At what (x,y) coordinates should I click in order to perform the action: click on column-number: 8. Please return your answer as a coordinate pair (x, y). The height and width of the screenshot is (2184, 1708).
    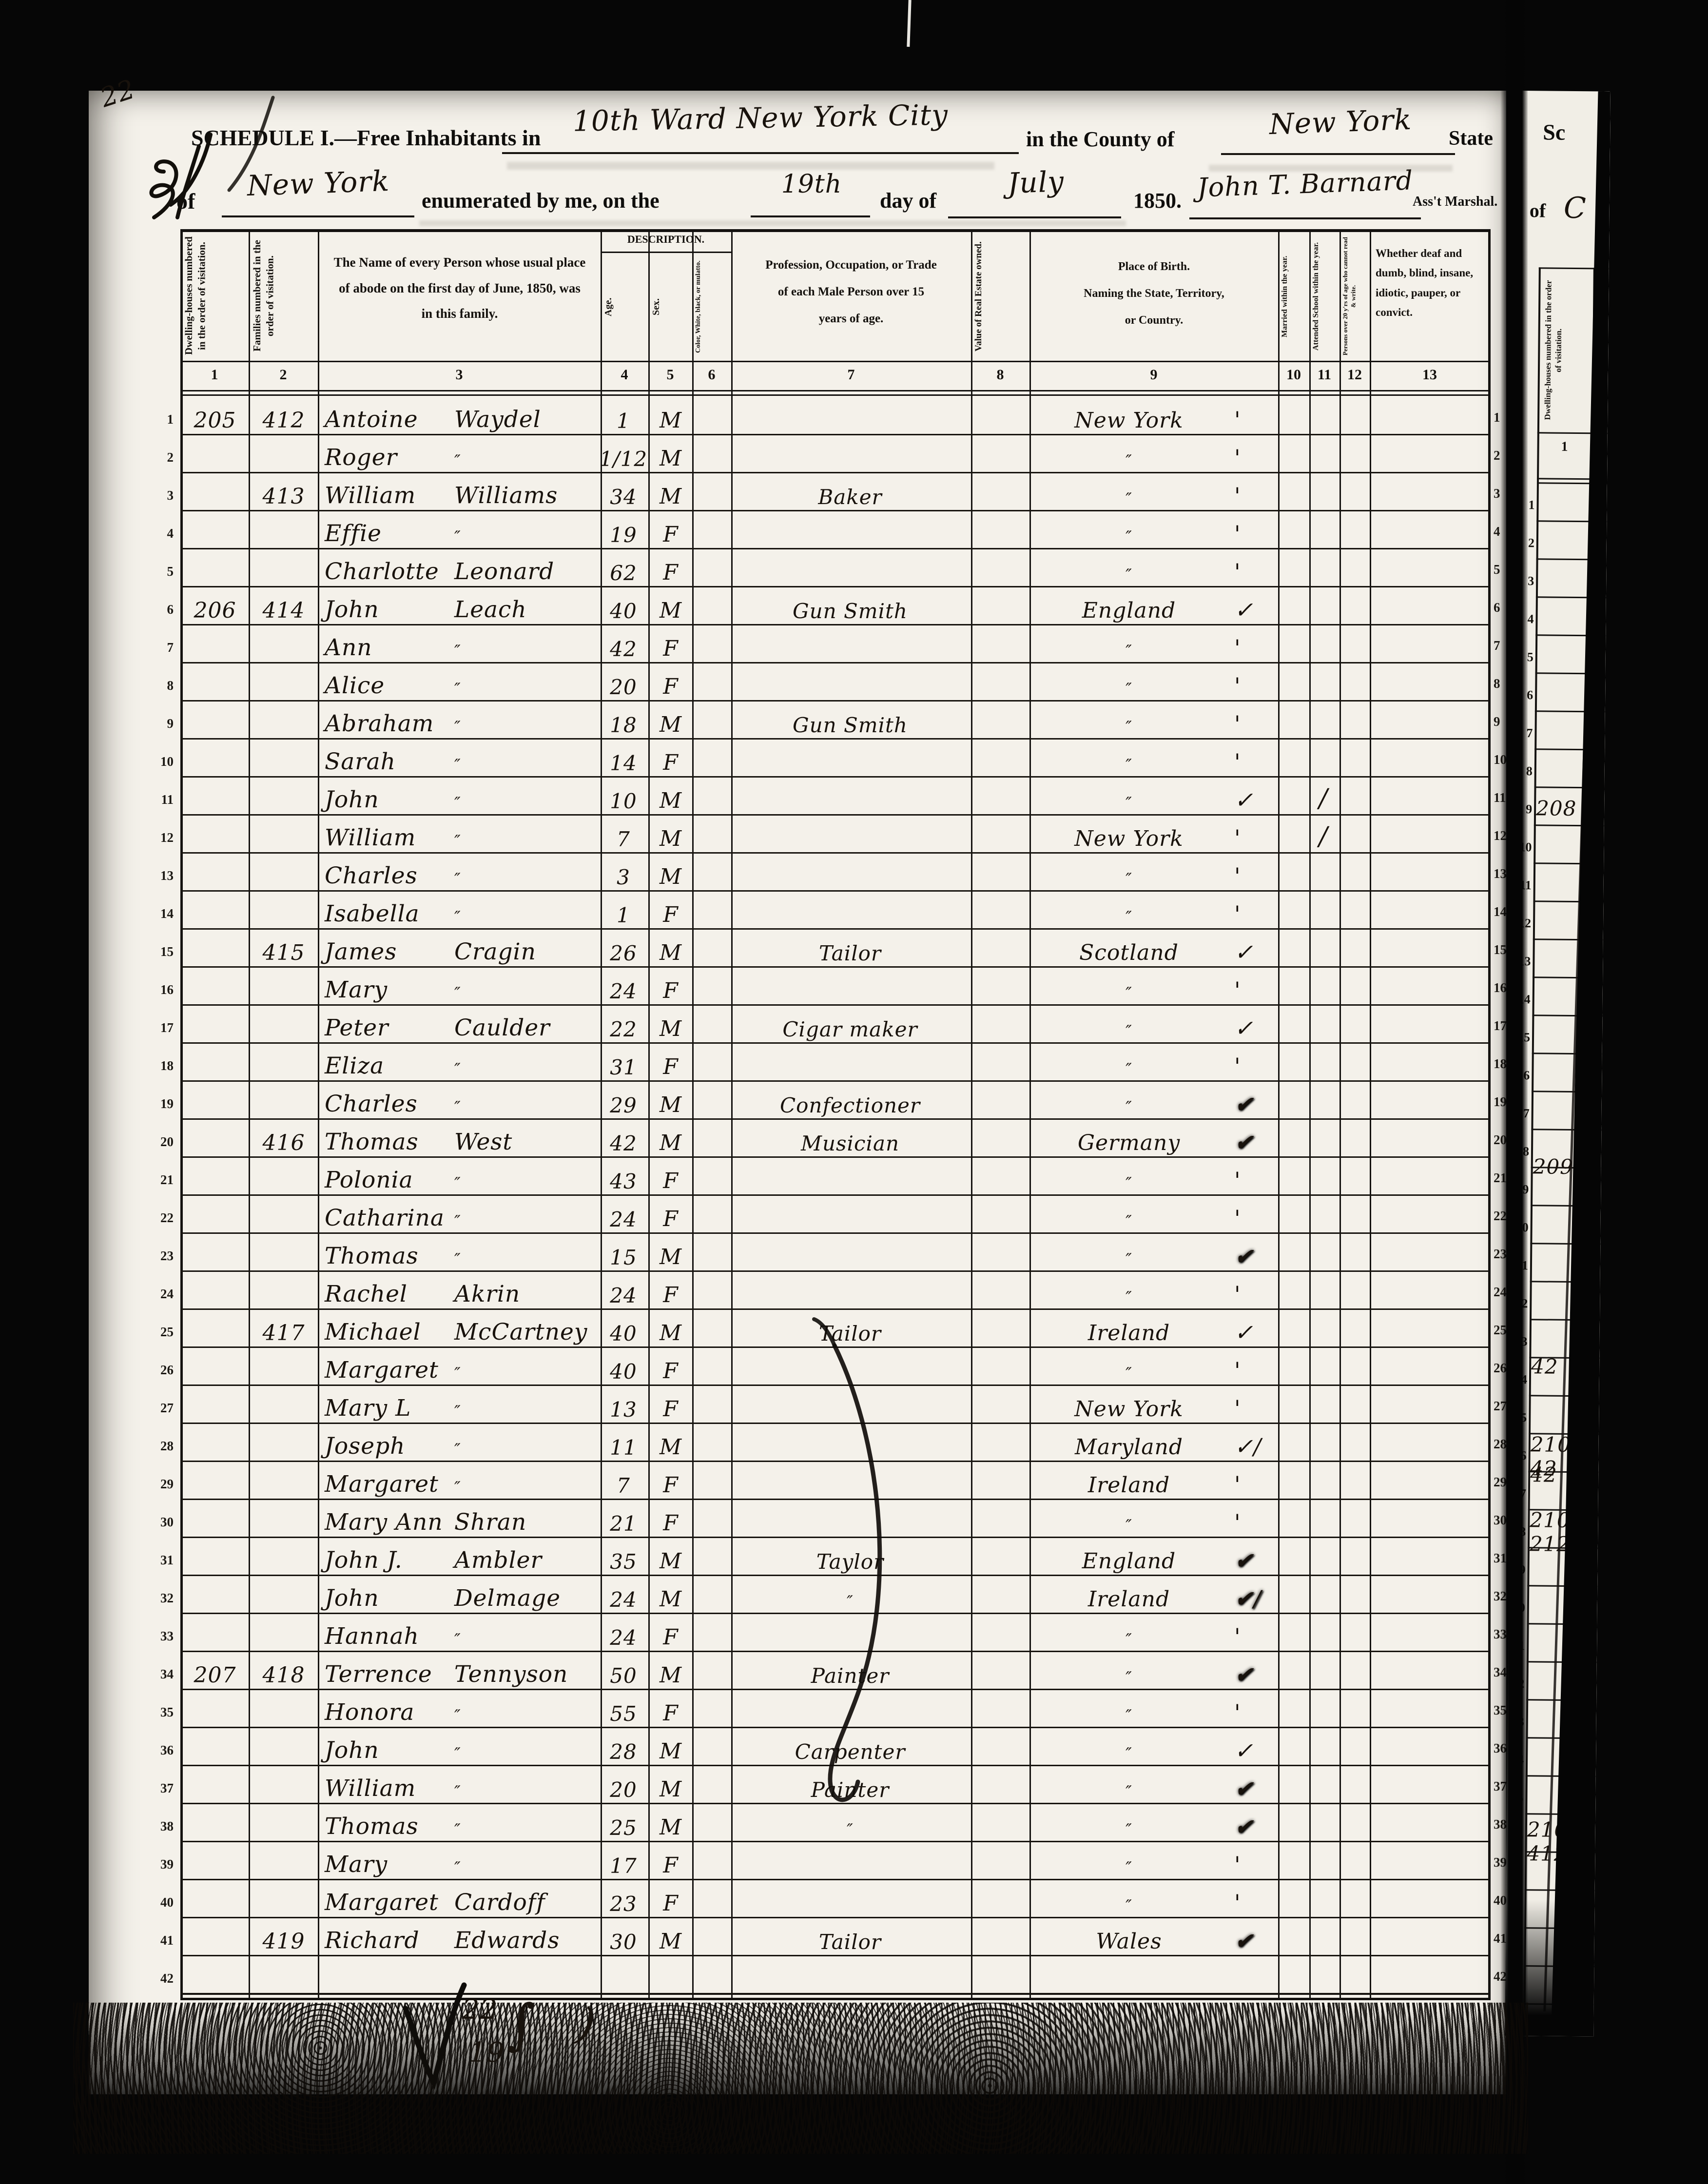
    Looking at the image, I should click on (1000, 375).